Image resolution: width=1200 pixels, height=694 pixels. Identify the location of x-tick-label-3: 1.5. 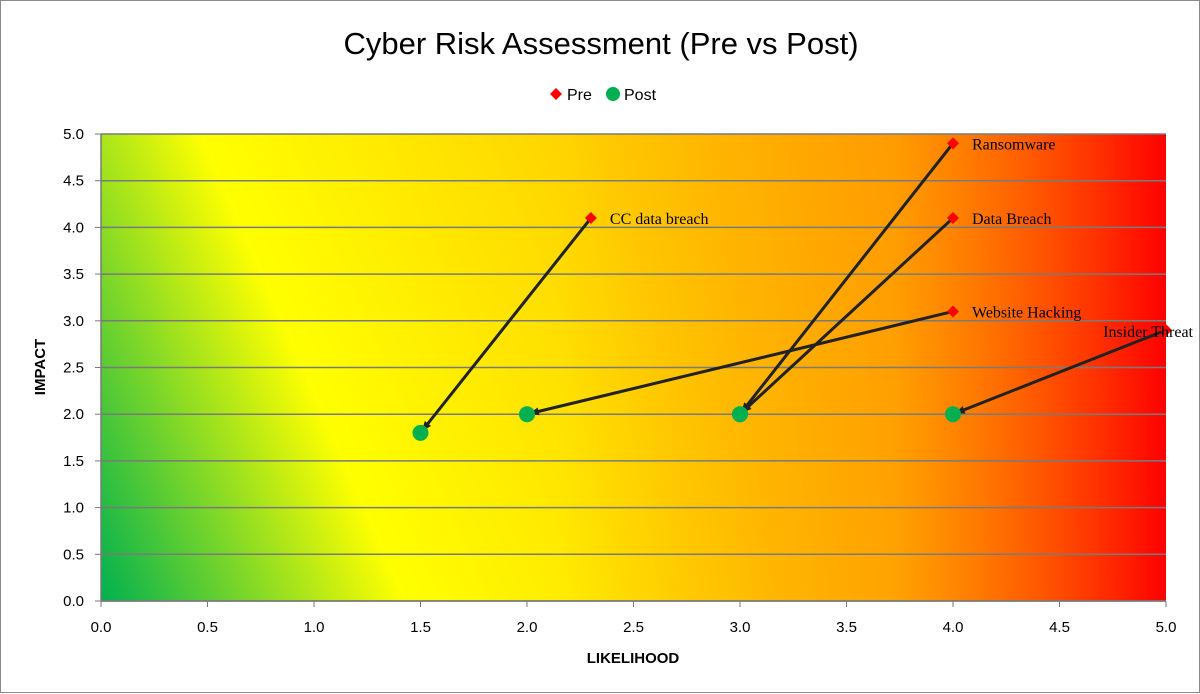
(420, 627).